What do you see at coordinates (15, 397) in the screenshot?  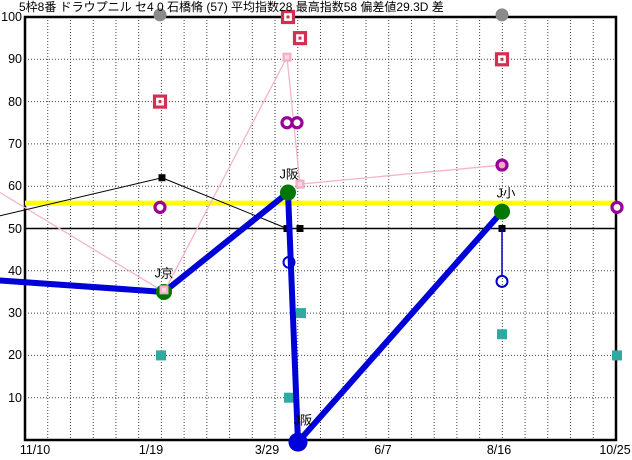 I see `y-axis-tick-label: 10` at bounding box center [15, 397].